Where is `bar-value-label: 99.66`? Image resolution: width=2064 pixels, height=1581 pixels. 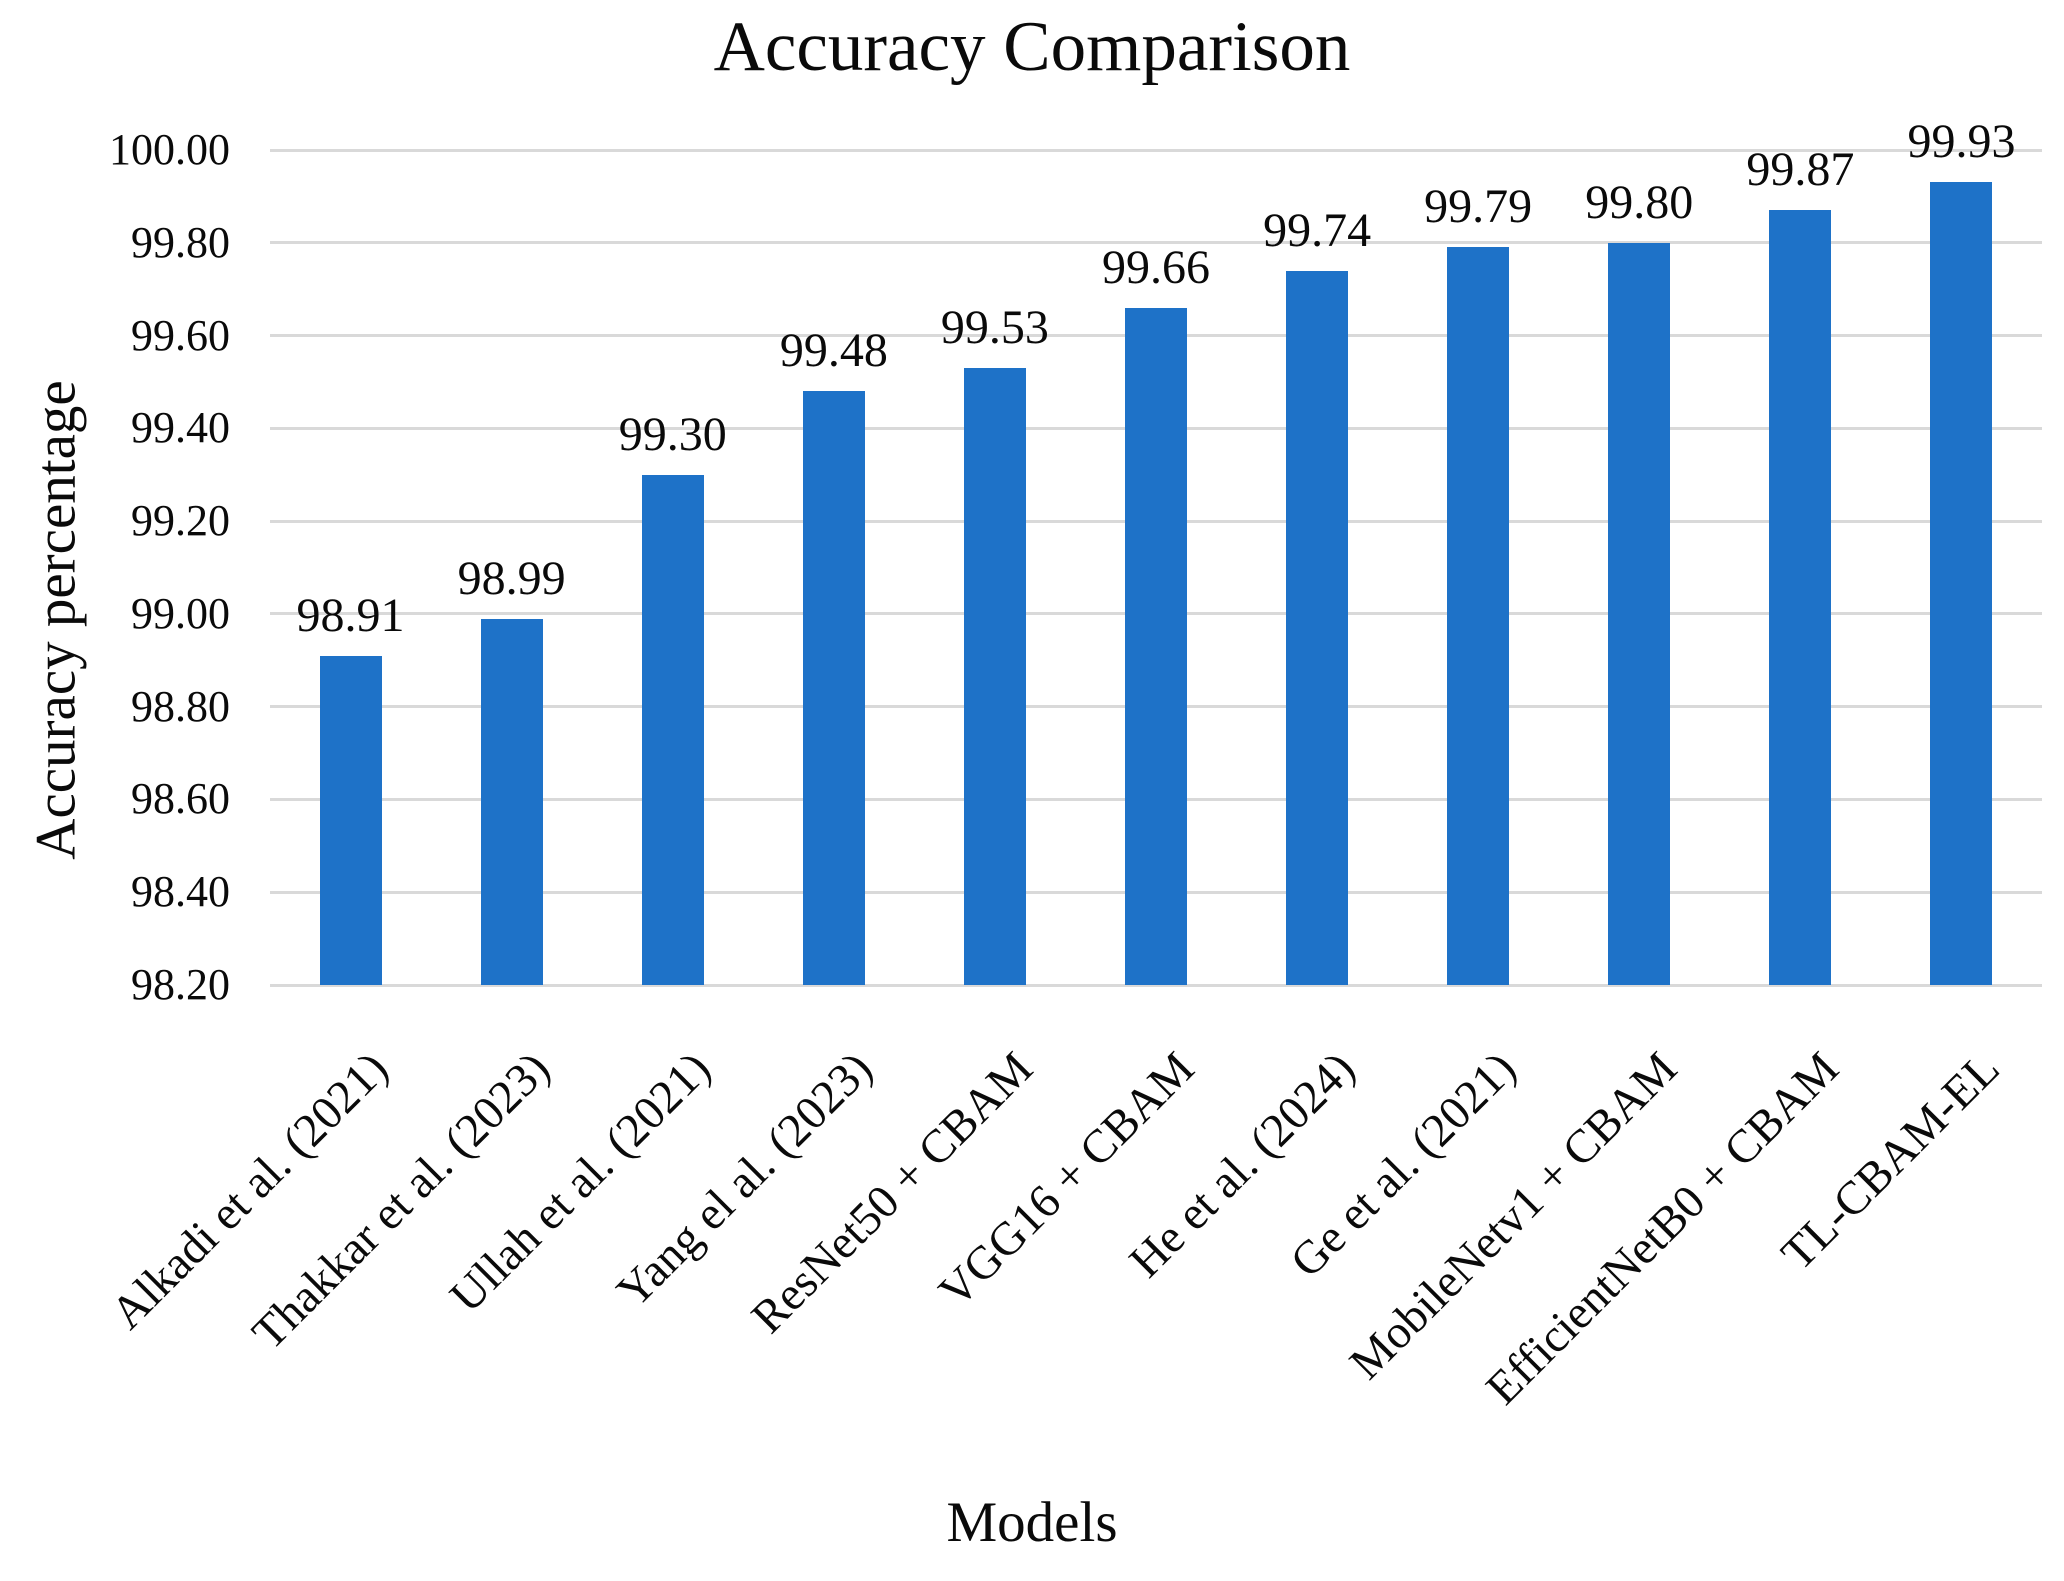
bar-value-label: 99.66 is located at coordinates (1156, 267).